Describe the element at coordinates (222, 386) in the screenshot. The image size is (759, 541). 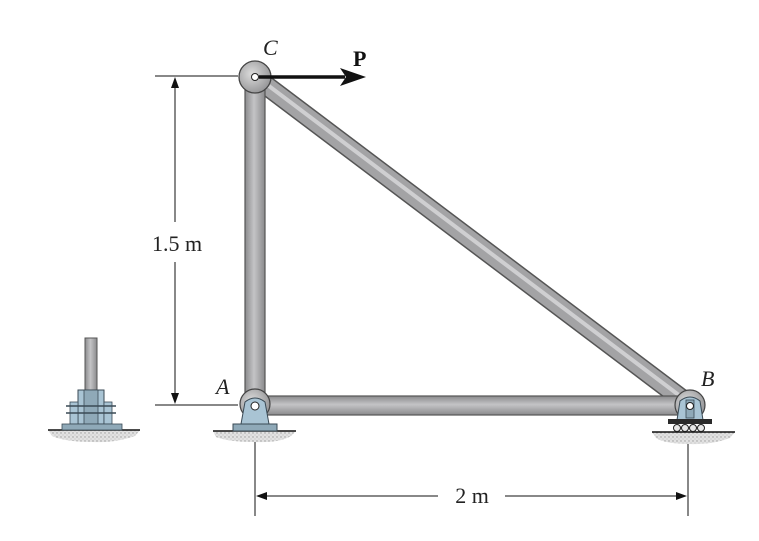
I see `label-a: A` at that location.